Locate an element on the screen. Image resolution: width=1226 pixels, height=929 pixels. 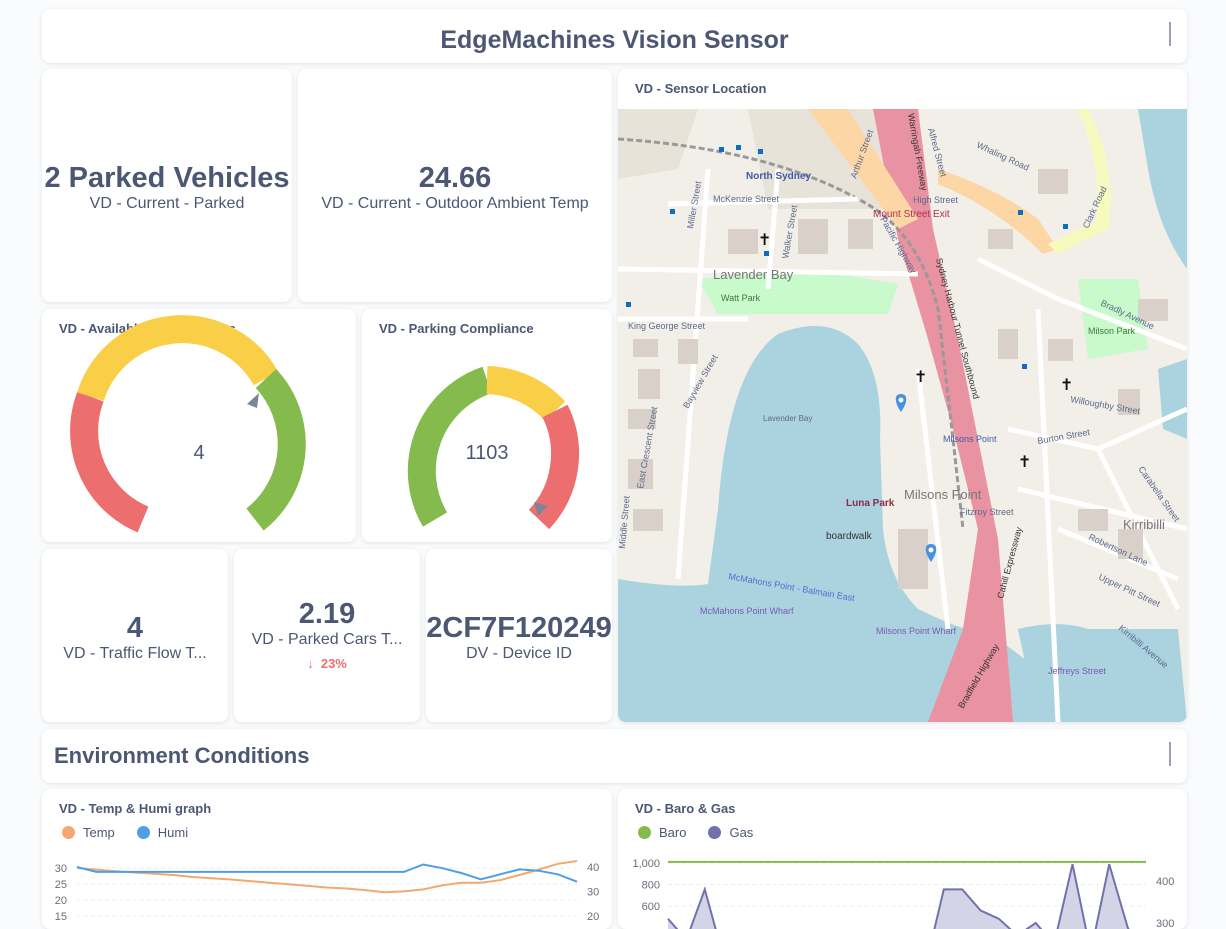
y-left-tick-label: 15 is located at coordinates (61, 917).